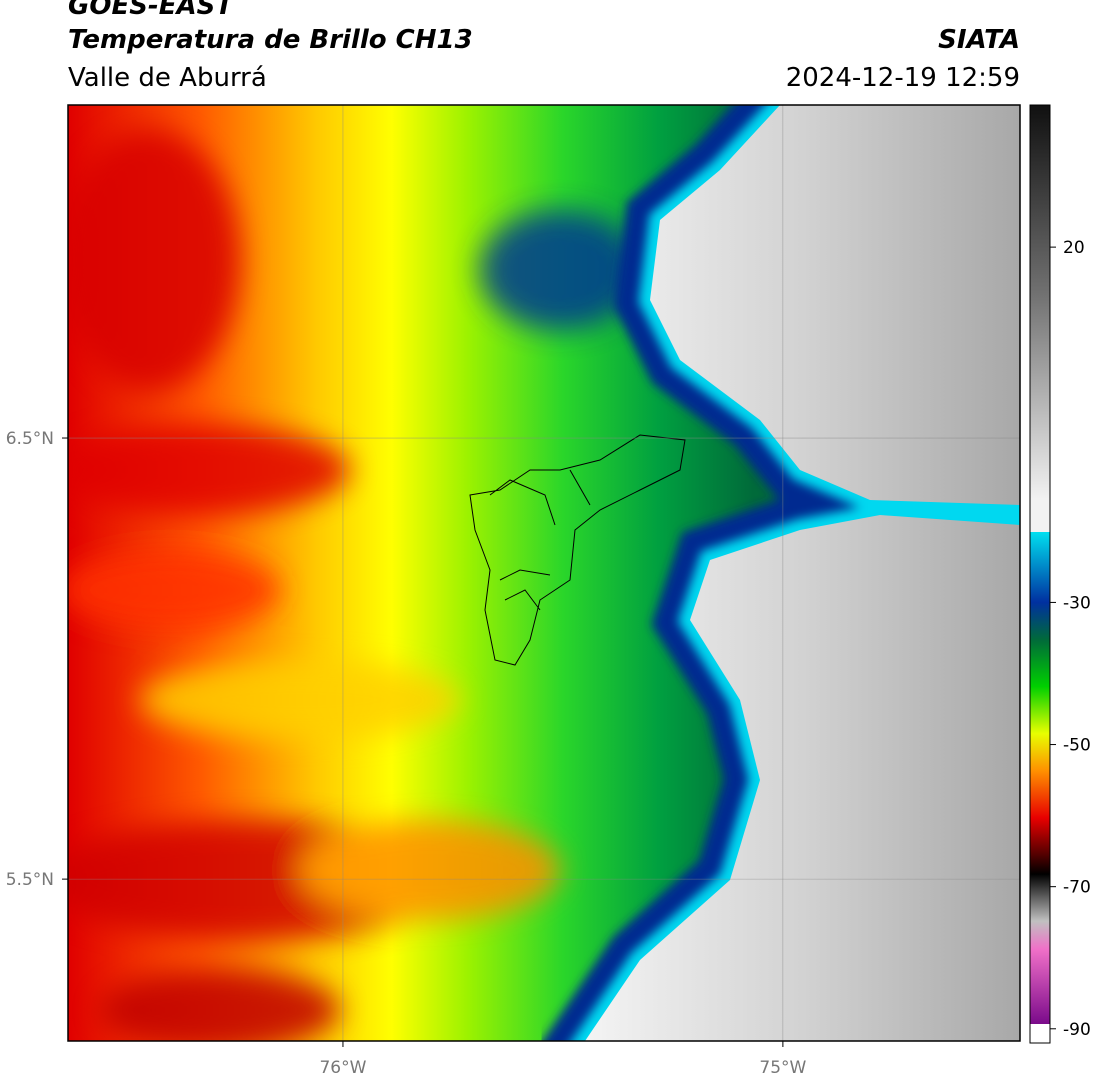 The height and width of the screenshot is (1078, 1094). I want to click on datetime: 2024-12-19 12:59, so click(903, 78).